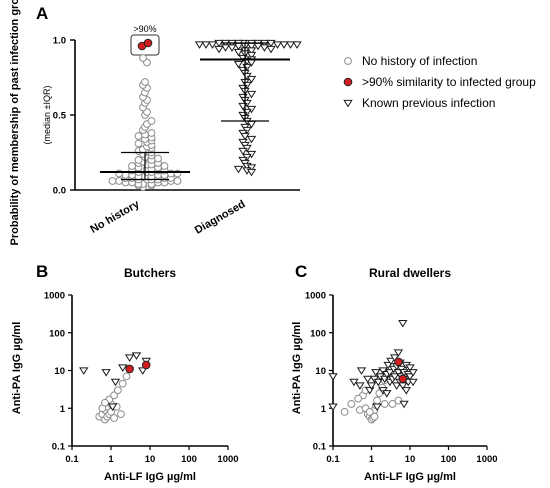  What do you see at coordinates (47, 115) in the screenshot?
I see `panel-a-y-subtitle: (median ±IQR)` at bounding box center [47, 115].